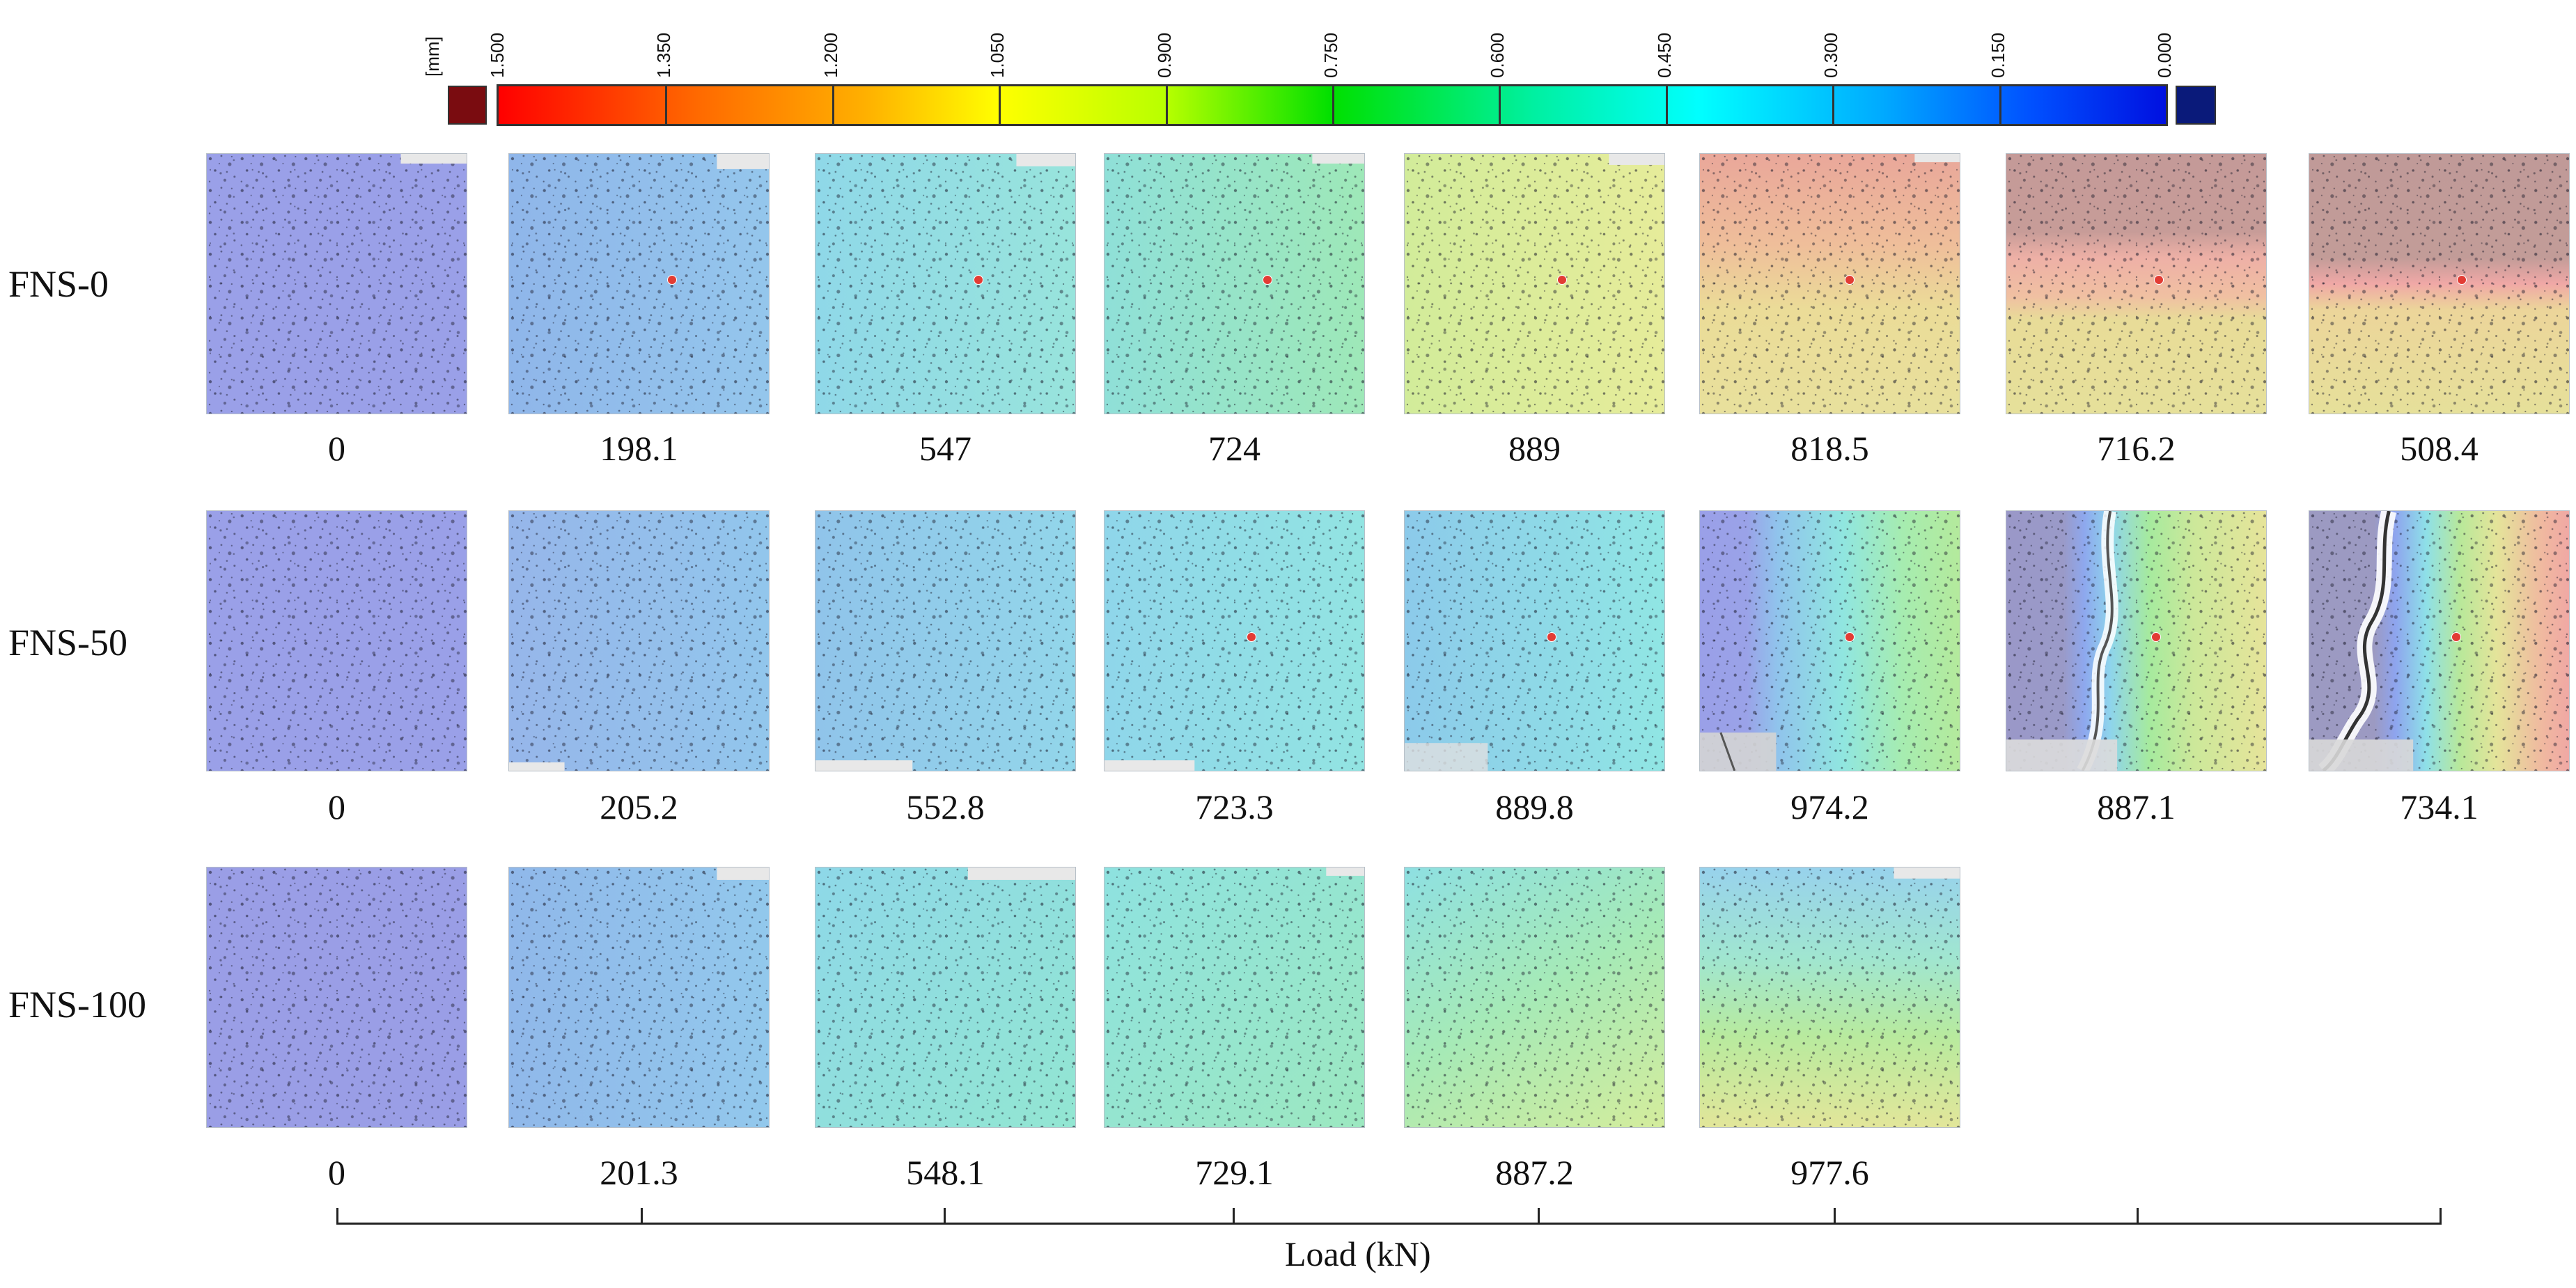  Describe the element at coordinates (497, 55) in the screenshot. I see `colorbar-label: 1.500` at that location.